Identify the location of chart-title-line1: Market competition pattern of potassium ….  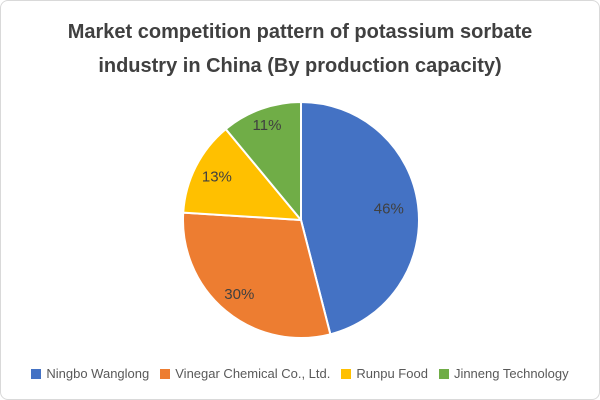
(300, 32).